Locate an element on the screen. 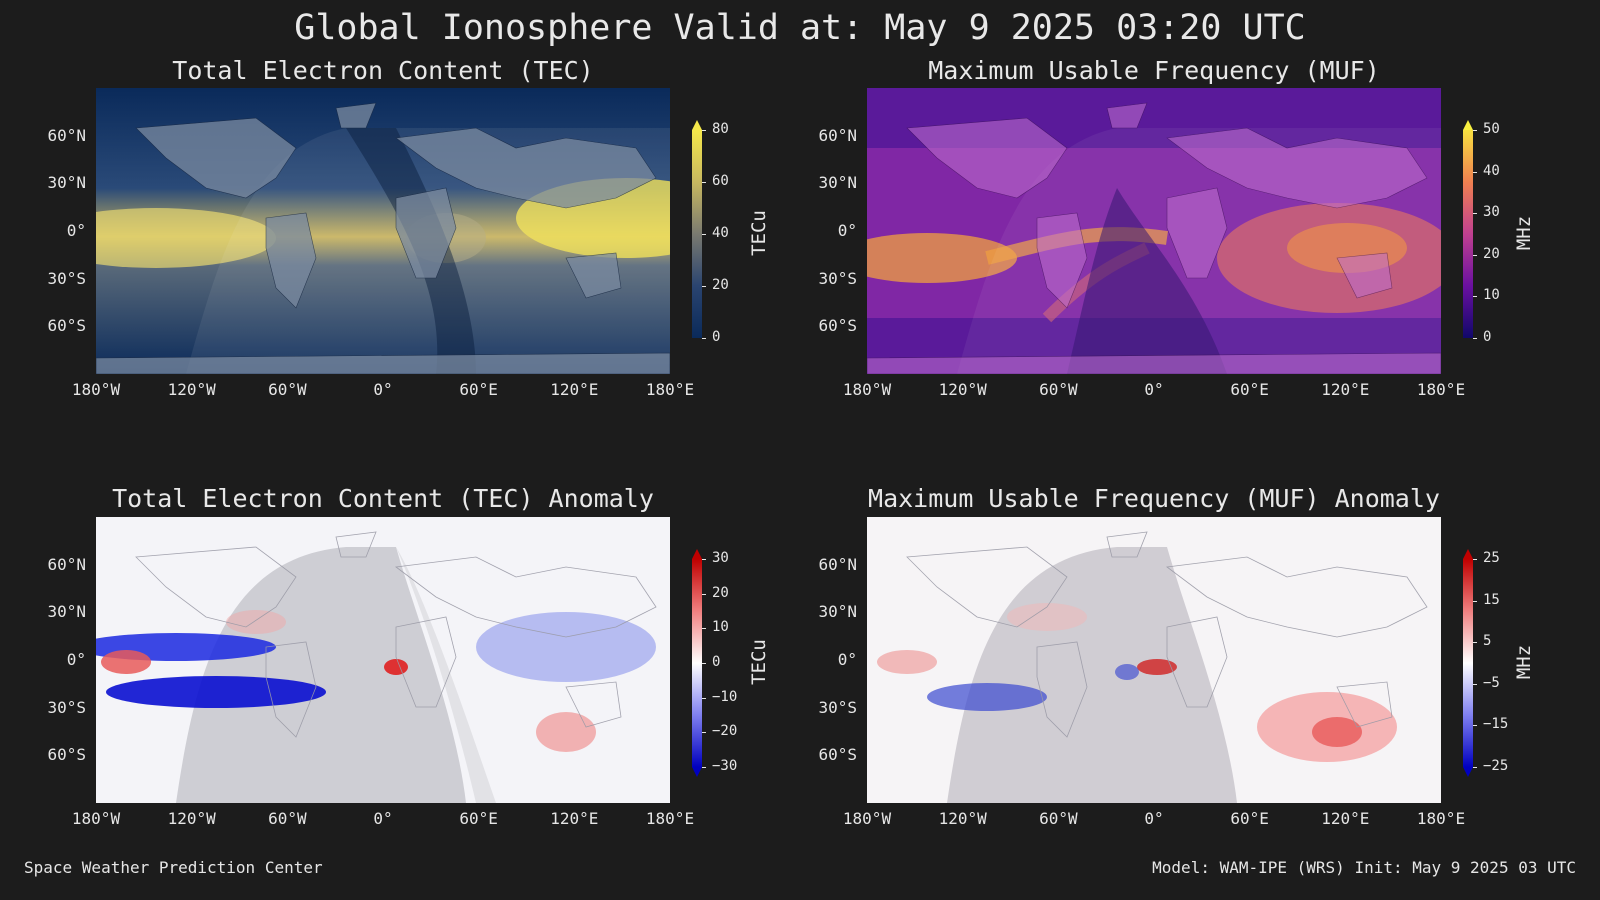 The height and width of the screenshot is (900, 1600). muf-anomaly-panel-title: Maximum Usable Frequency (MUF) Anomaly is located at coordinates (1154, 498).